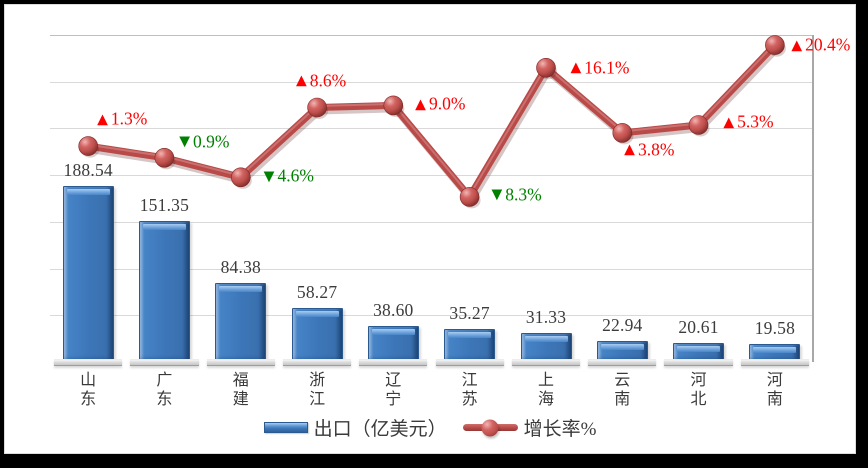 The width and height of the screenshot is (868, 468). I want to click on bar-value-label: 20.61, so click(698, 326).